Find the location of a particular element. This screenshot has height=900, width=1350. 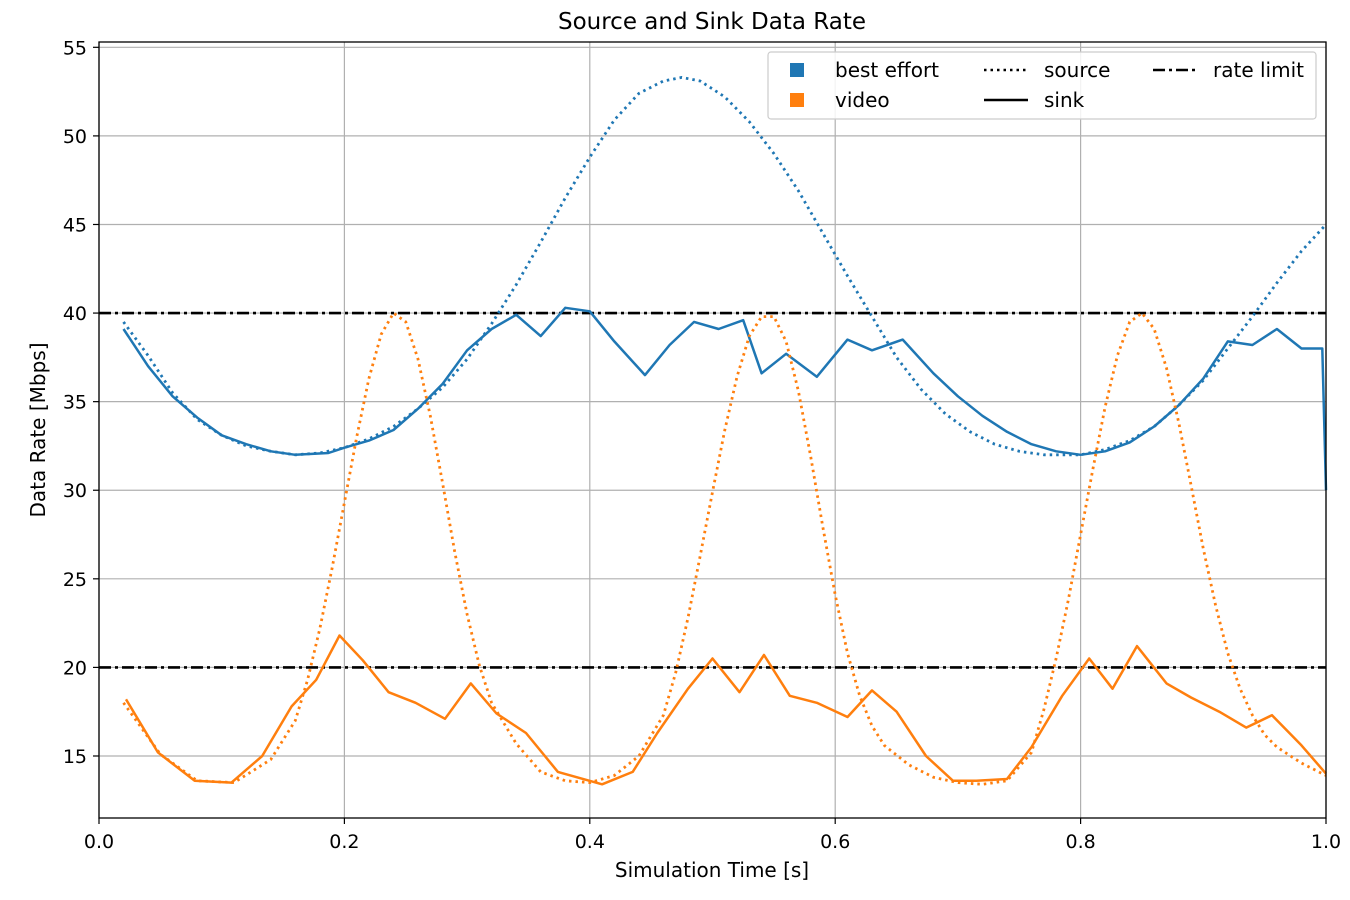

y-tick-label: 55 is located at coordinates (75, 48).